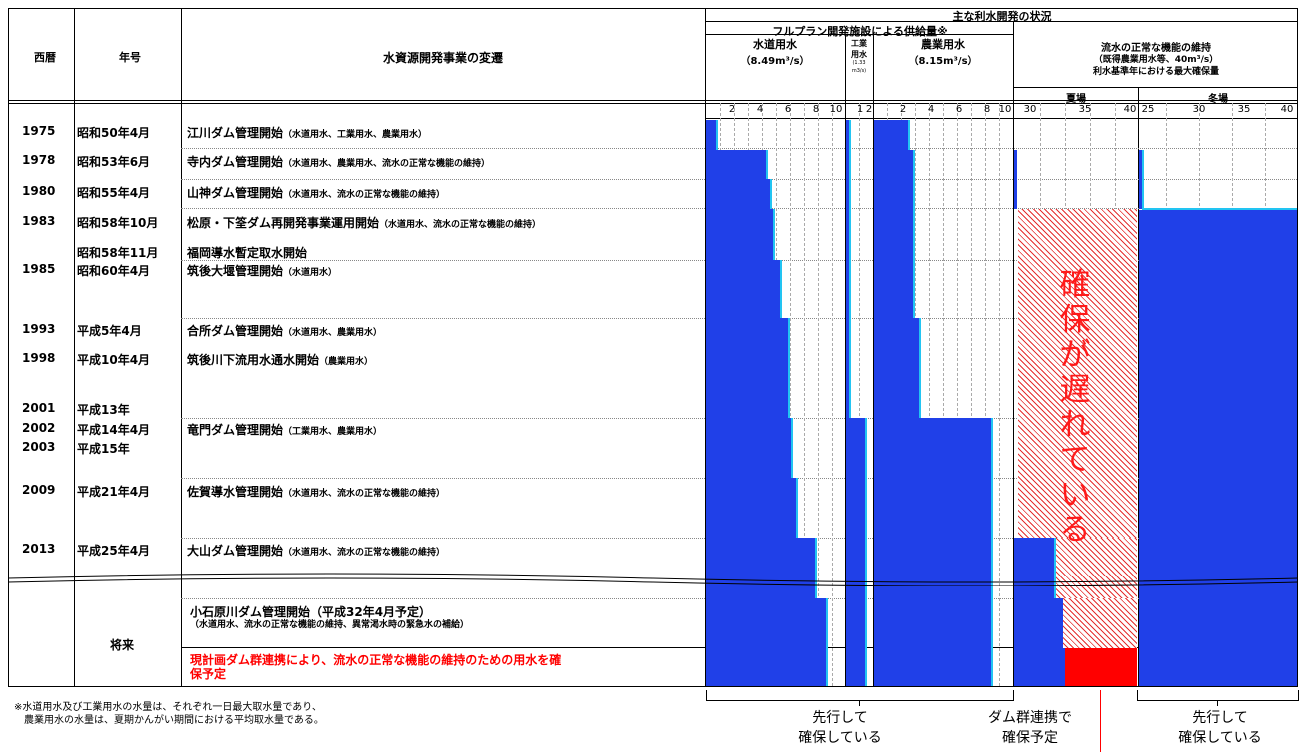 Image resolution: width=1306 pixels, height=753 pixels. Describe the element at coordinates (109, 331) in the screenshot. I see `row-era: 平成5年4月` at that location.